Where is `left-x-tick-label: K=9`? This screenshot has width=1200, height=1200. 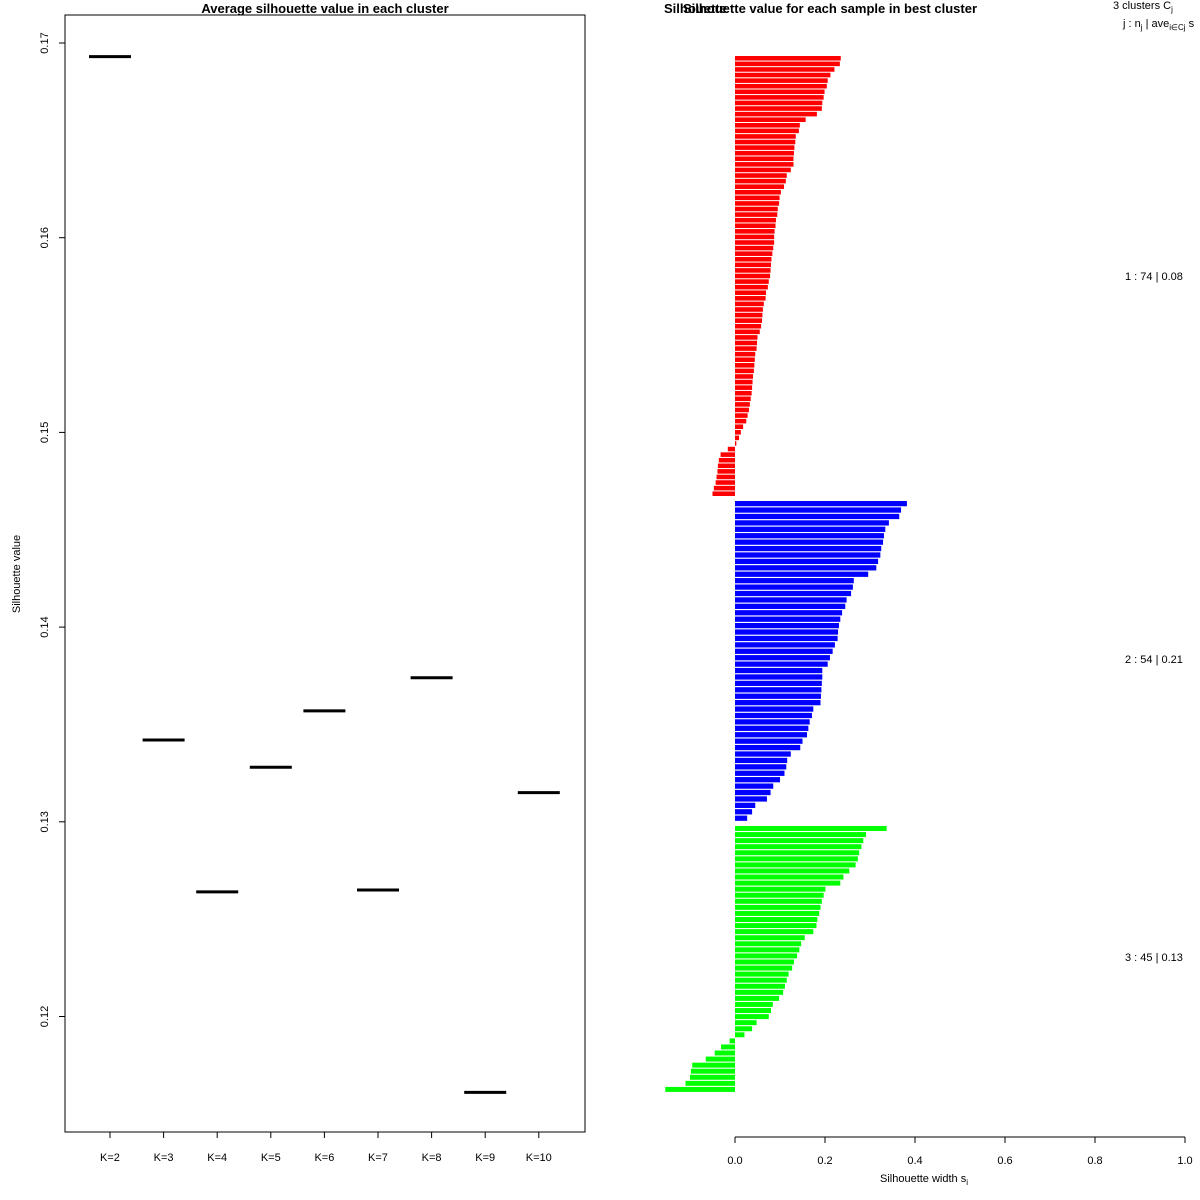
left-x-tick-label: K=9 is located at coordinates (485, 1158).